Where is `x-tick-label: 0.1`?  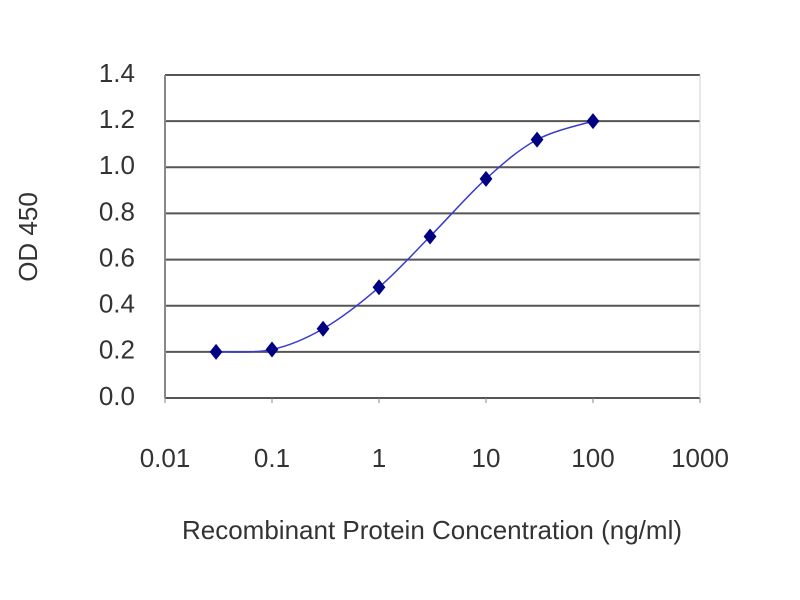
x-tick-label: 0.1 is located at coordinates (272, 458).